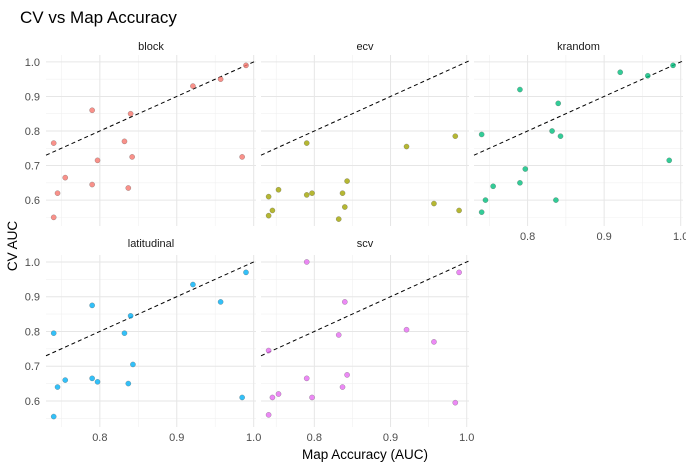  I want to click on x-axis-label: Map Accuracy (AUC), so click(365, 454).